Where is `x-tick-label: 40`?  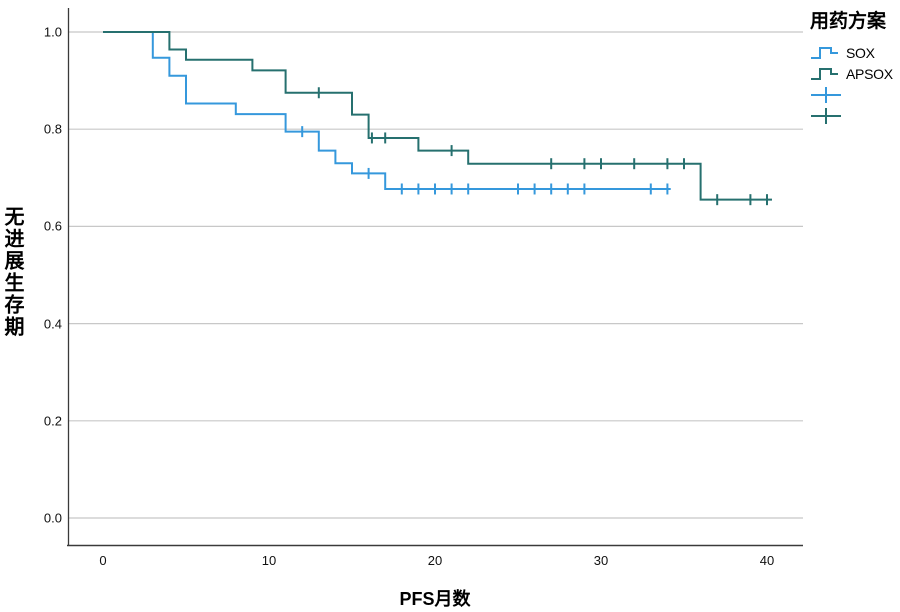 x-tick-label: 40 is located at coordinates (767, 560).